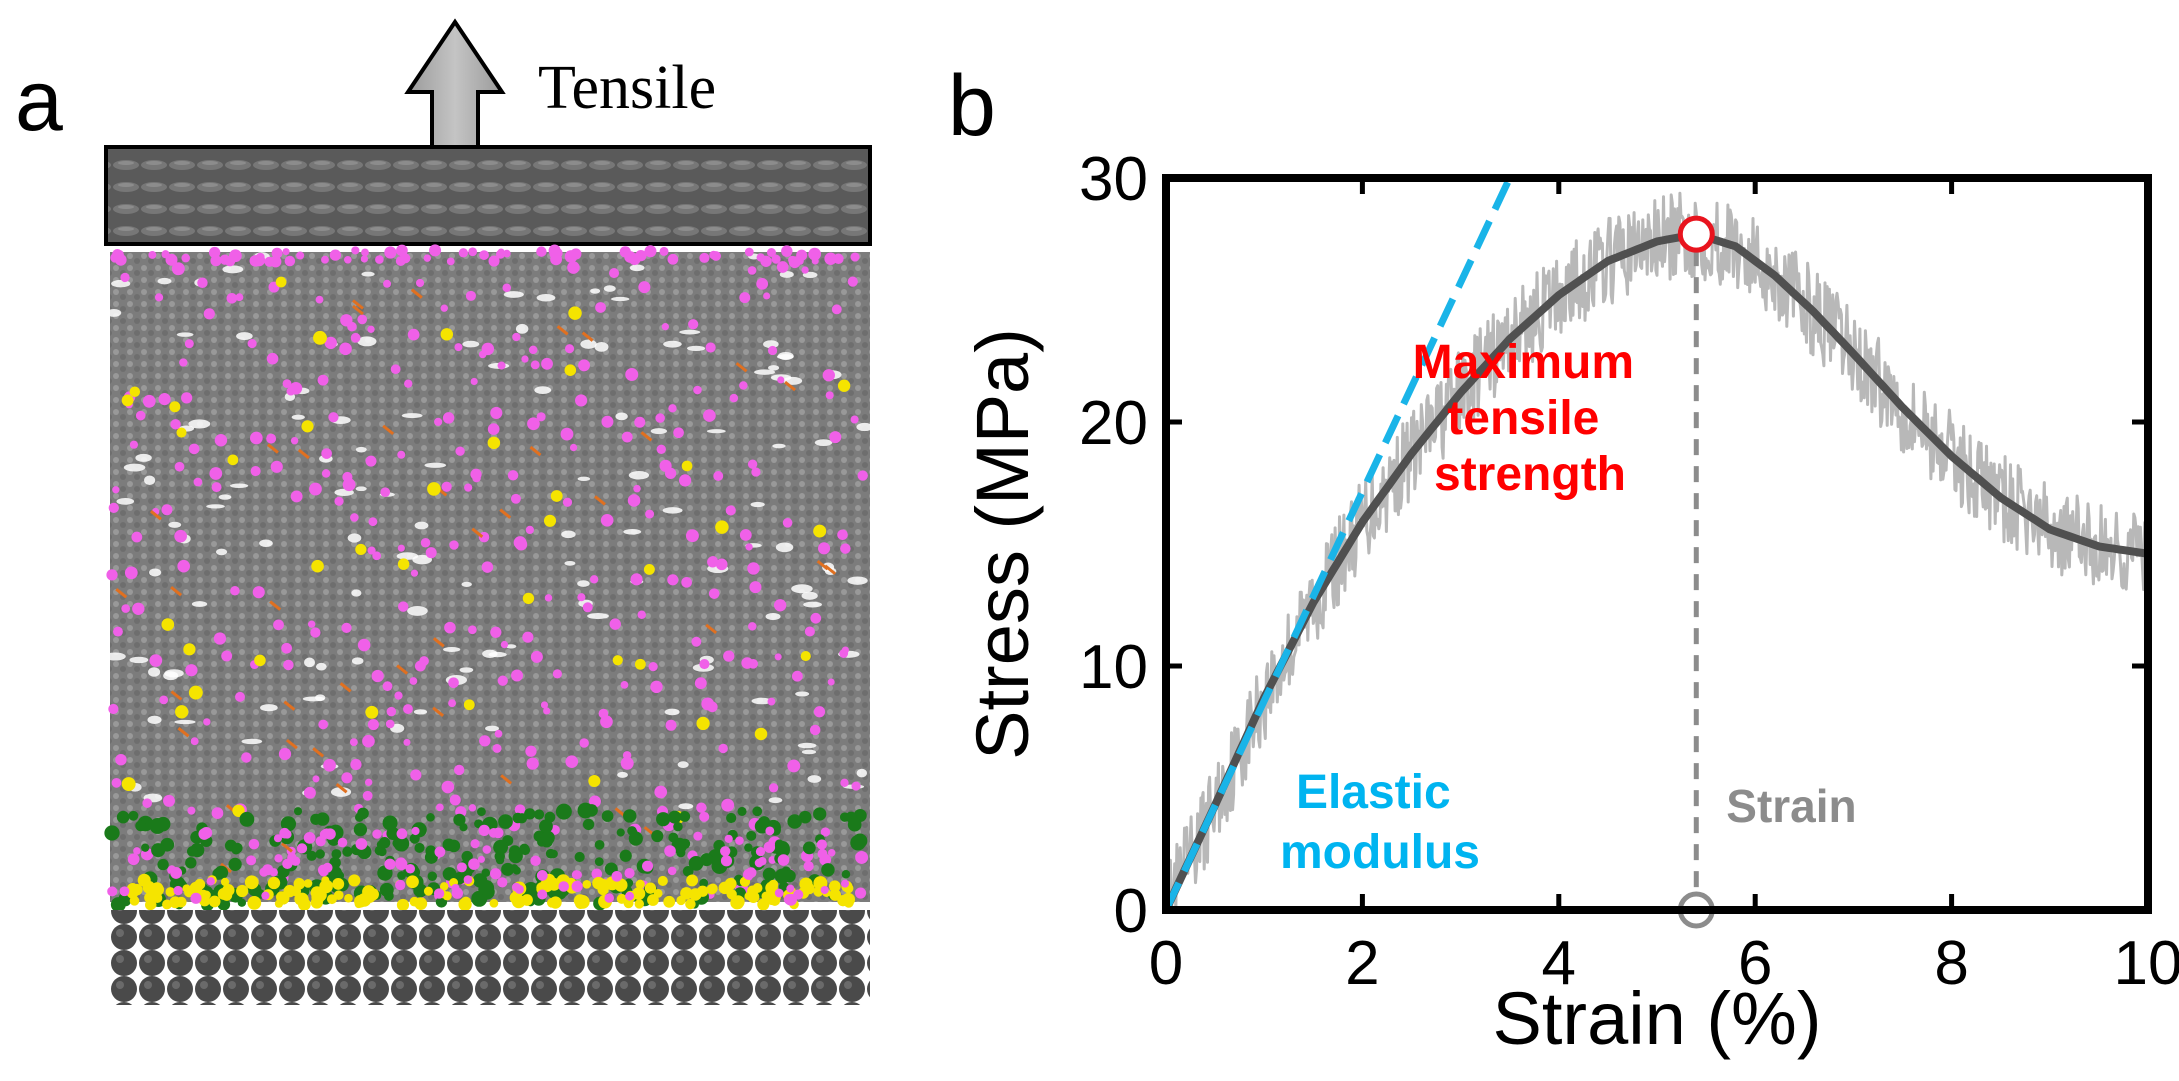 The height and width of the screenshot is (1081, 2179). What do you see at coordinates (1337, 544) in the screenshot?
I see `elastic-modulus-line` at bounding box center [1337, 544].